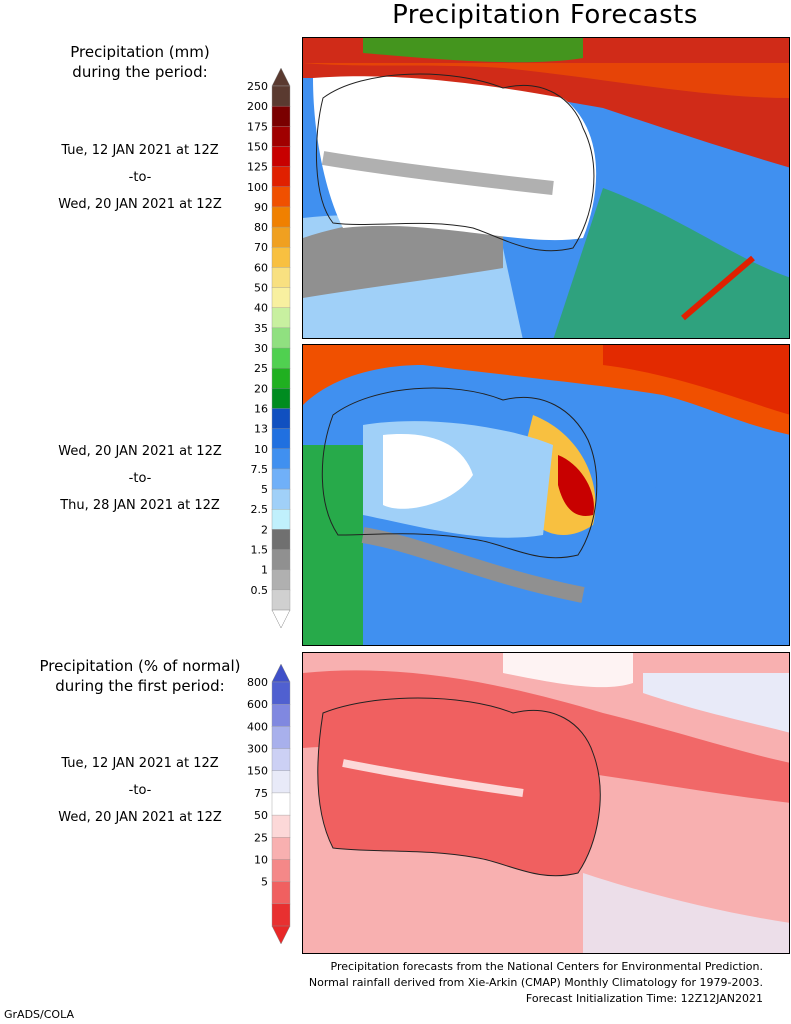 The image size is (791, 1024). I want to click on colorbar-tick-label: 300, so click(257, 749).